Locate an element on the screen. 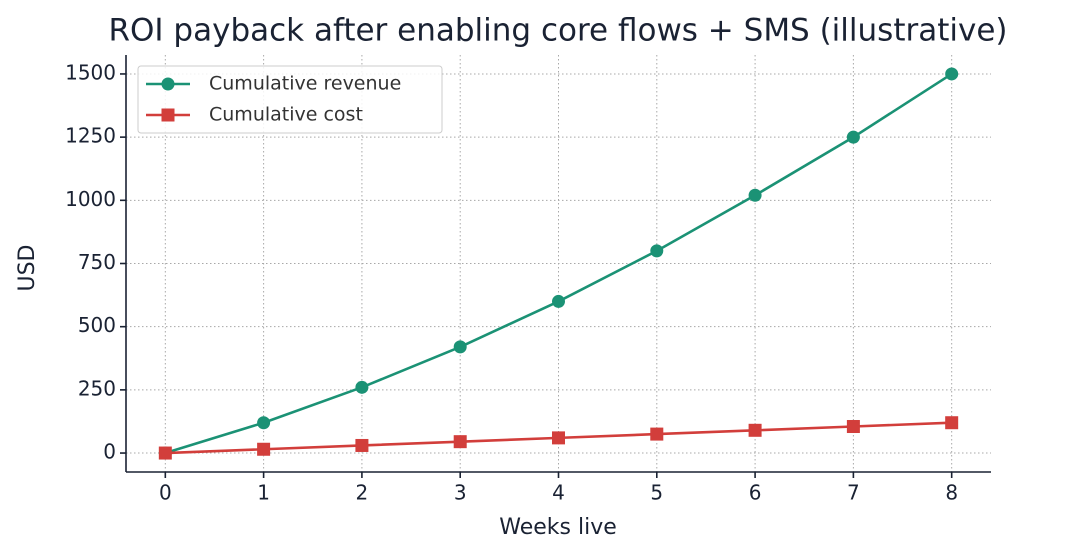  series is located at coordinates (558, 438).